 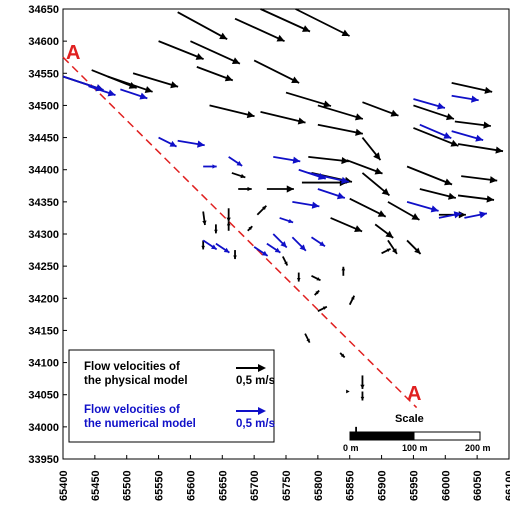 I want to click on x-tick-label: 65400, so click(x=64, y=485).